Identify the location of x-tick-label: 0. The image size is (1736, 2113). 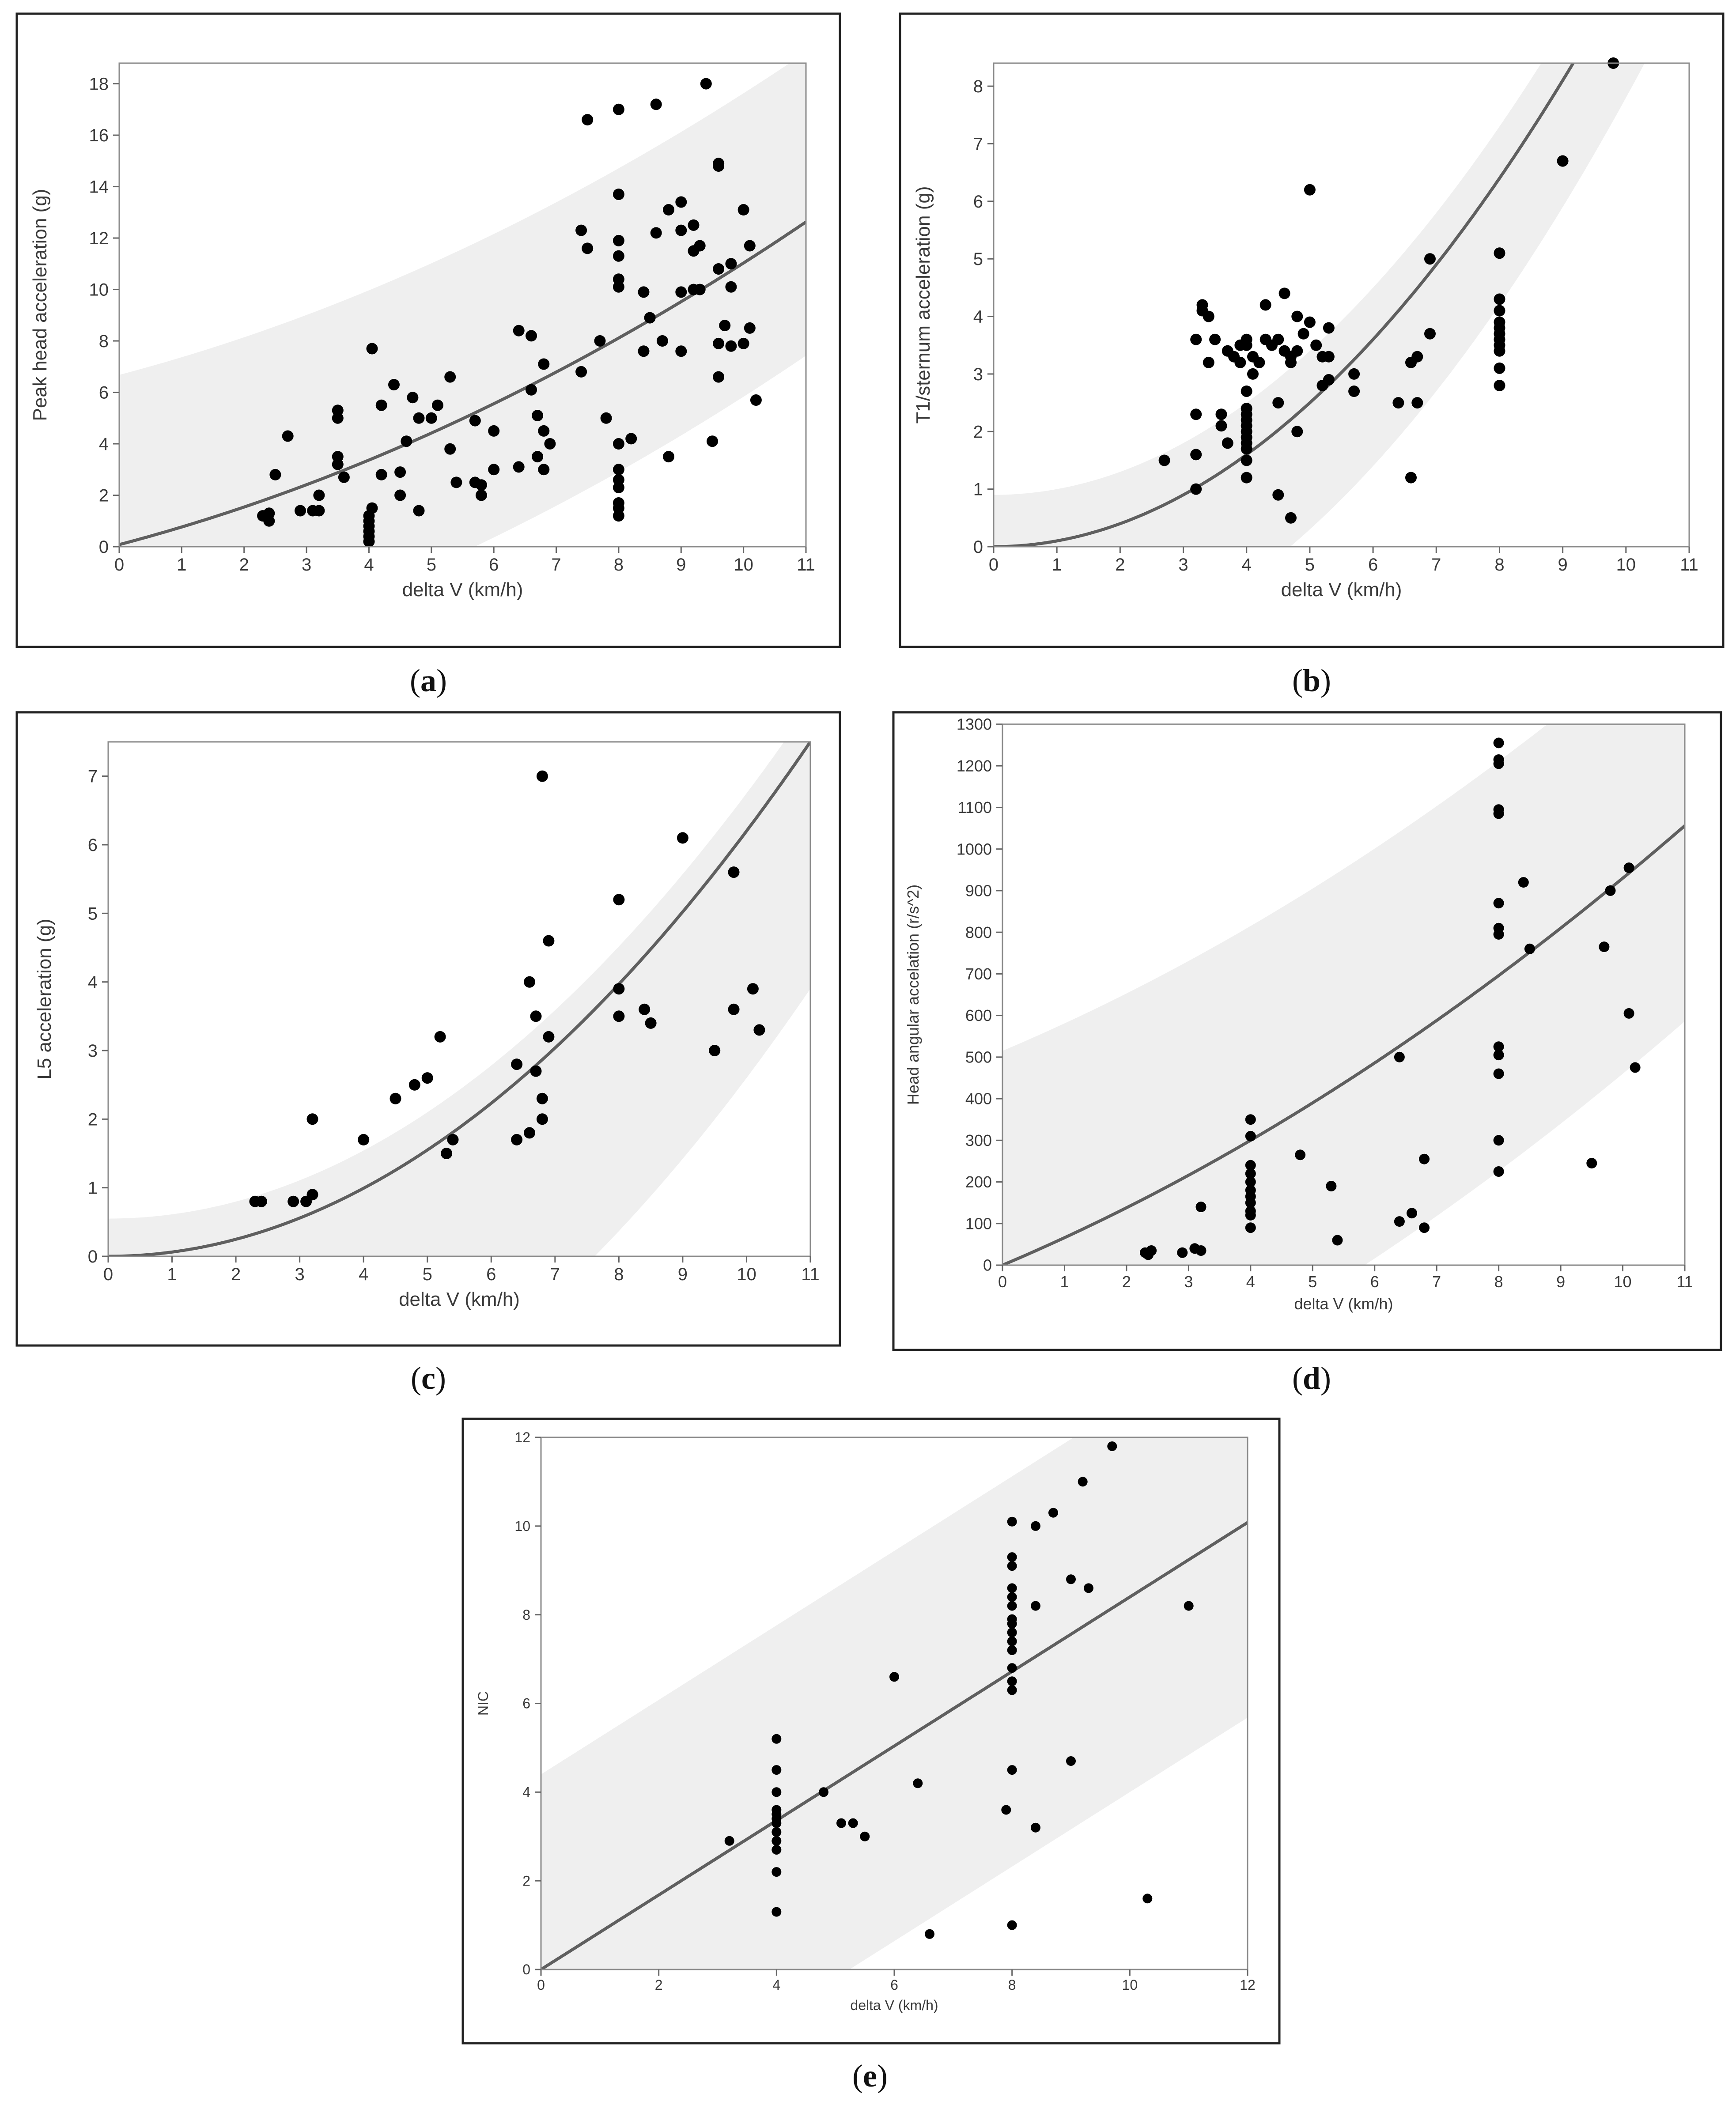
(541, 1985).